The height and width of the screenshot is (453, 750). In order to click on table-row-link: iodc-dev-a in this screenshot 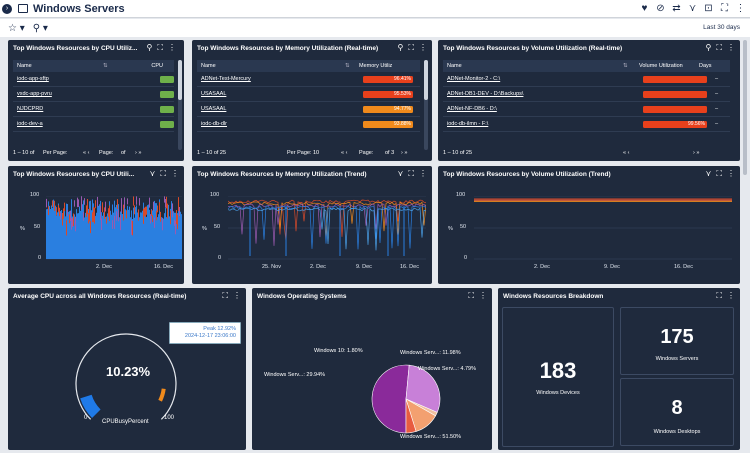, I will do `click(30, 124)`.